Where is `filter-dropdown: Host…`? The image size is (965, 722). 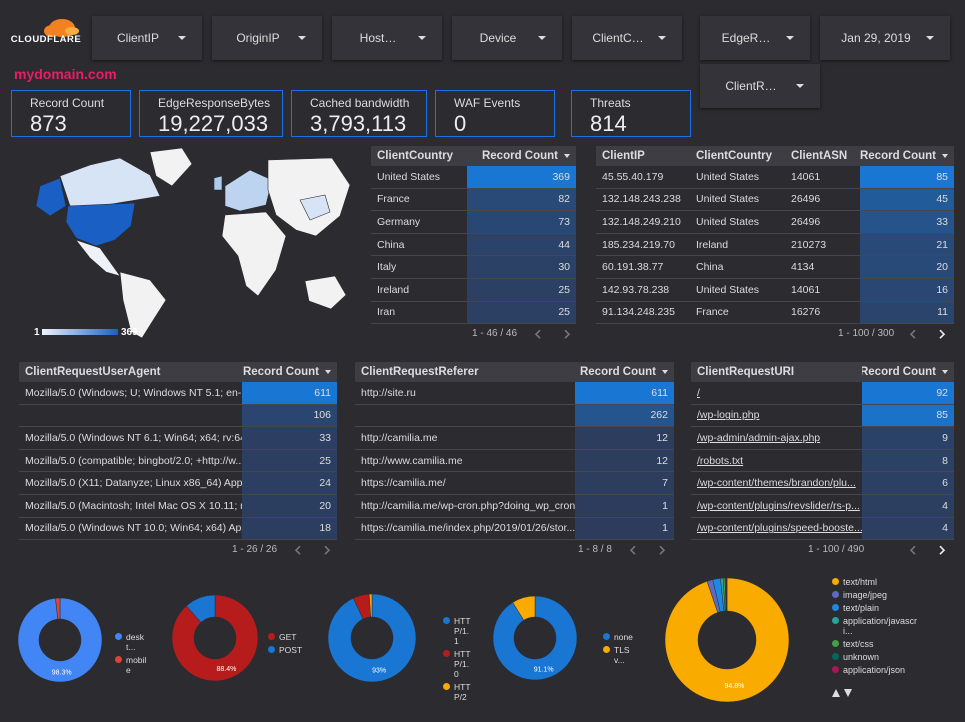 filter-dropdown: Host… is located at coordinates (387, 38).